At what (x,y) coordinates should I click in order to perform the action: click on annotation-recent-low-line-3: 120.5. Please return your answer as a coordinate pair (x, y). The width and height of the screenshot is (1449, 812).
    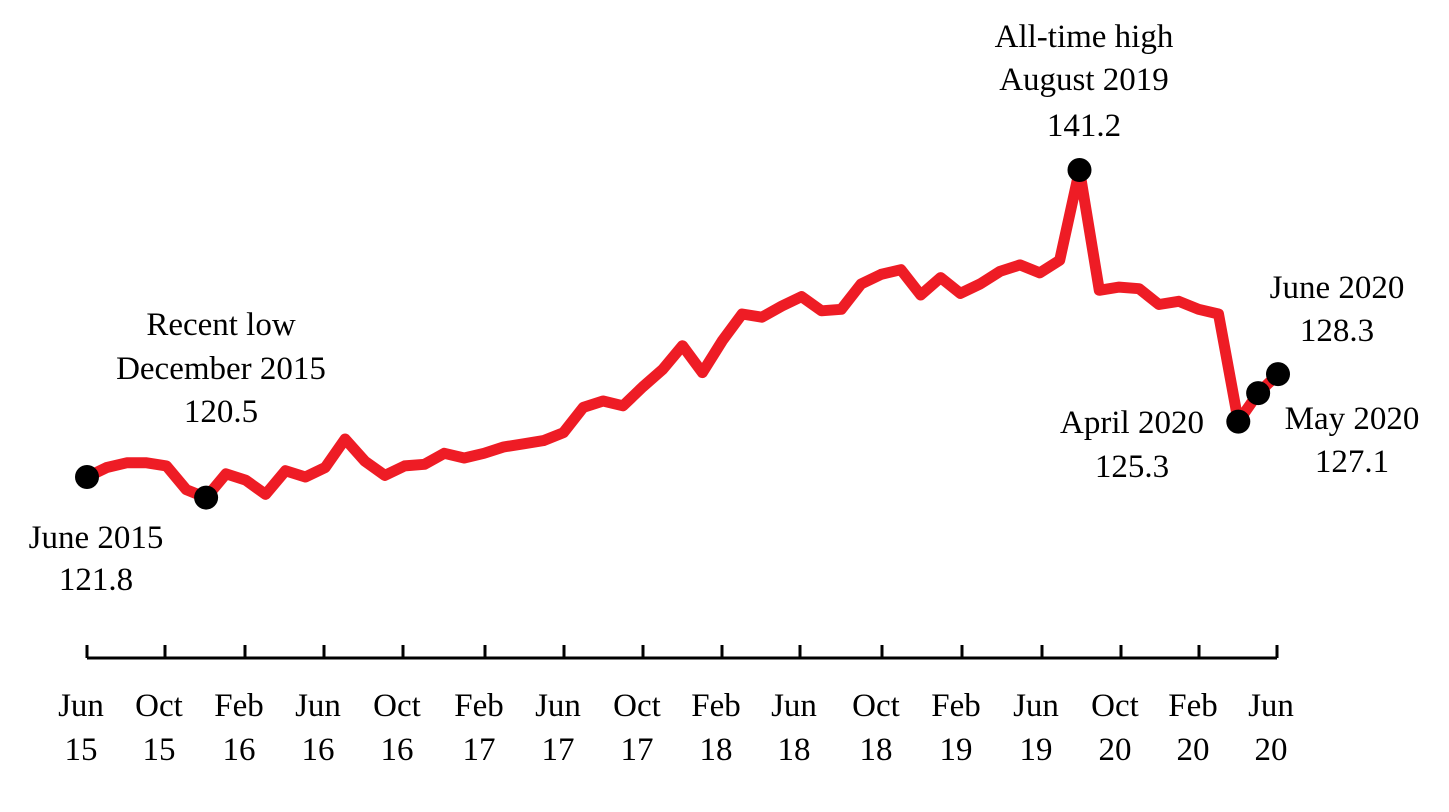
    Looking at the image, I should click on (221, 412).